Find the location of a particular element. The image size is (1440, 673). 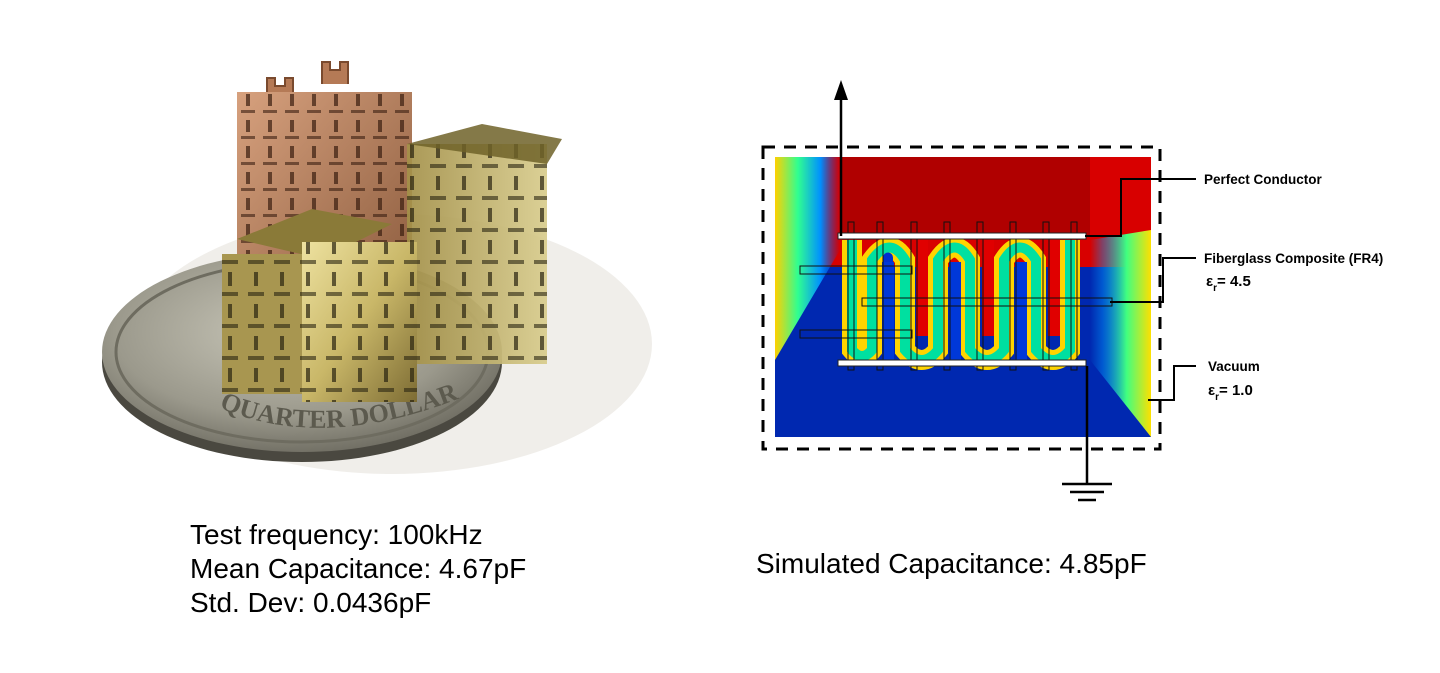

brass-structure-front is located at coordinates (319, 305).